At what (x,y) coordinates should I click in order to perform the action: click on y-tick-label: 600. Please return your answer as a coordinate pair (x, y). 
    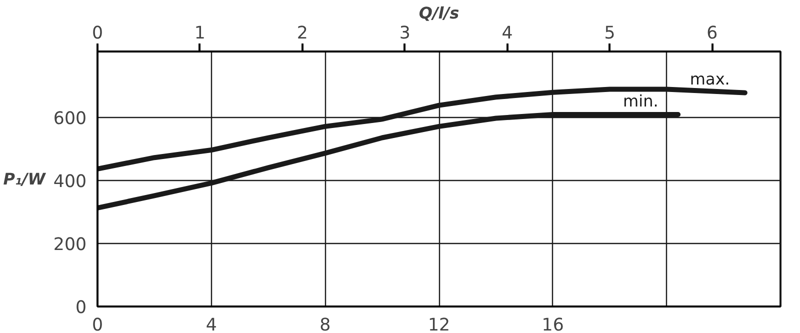
    Looking at the image, I should click on (70, 119).